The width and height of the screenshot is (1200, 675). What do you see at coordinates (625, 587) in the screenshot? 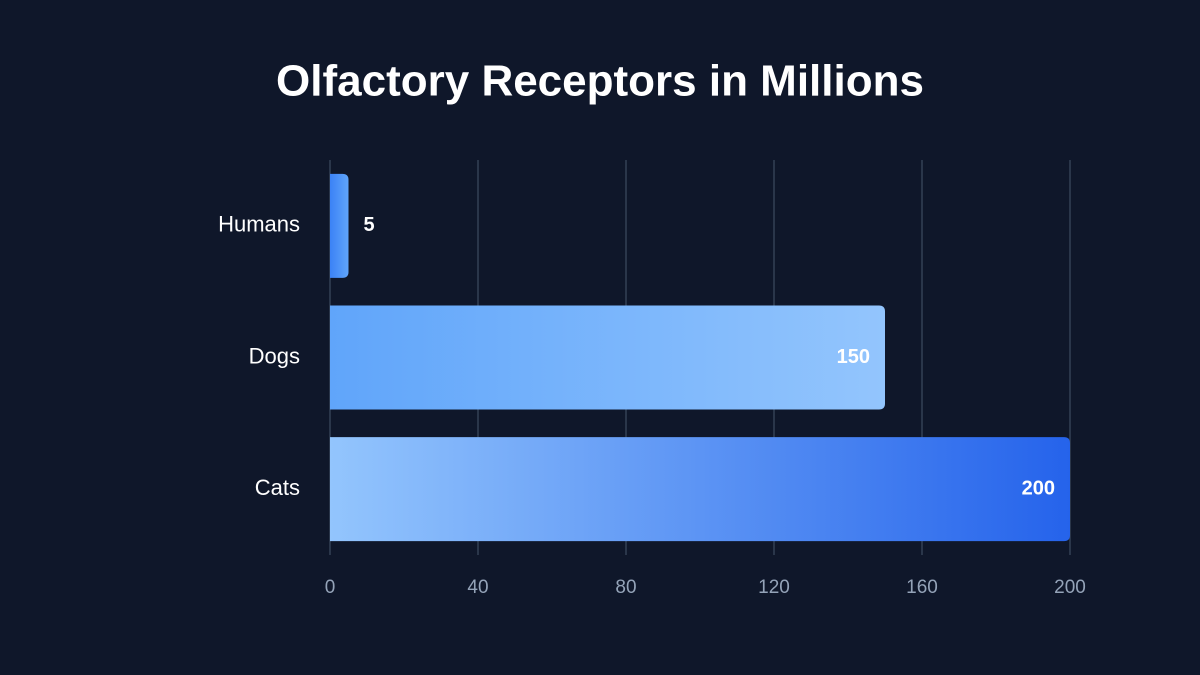
I see `x-tick-label: 80` at bounding box center [625, 587].